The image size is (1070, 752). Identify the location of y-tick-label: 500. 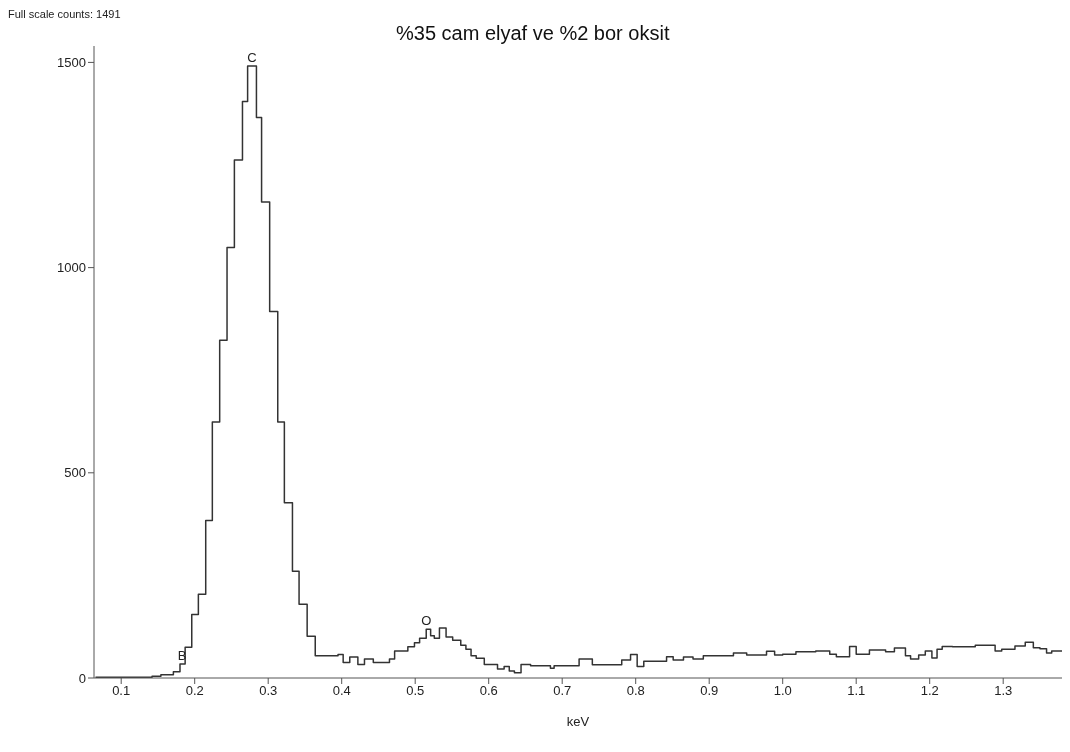
(75, 473).